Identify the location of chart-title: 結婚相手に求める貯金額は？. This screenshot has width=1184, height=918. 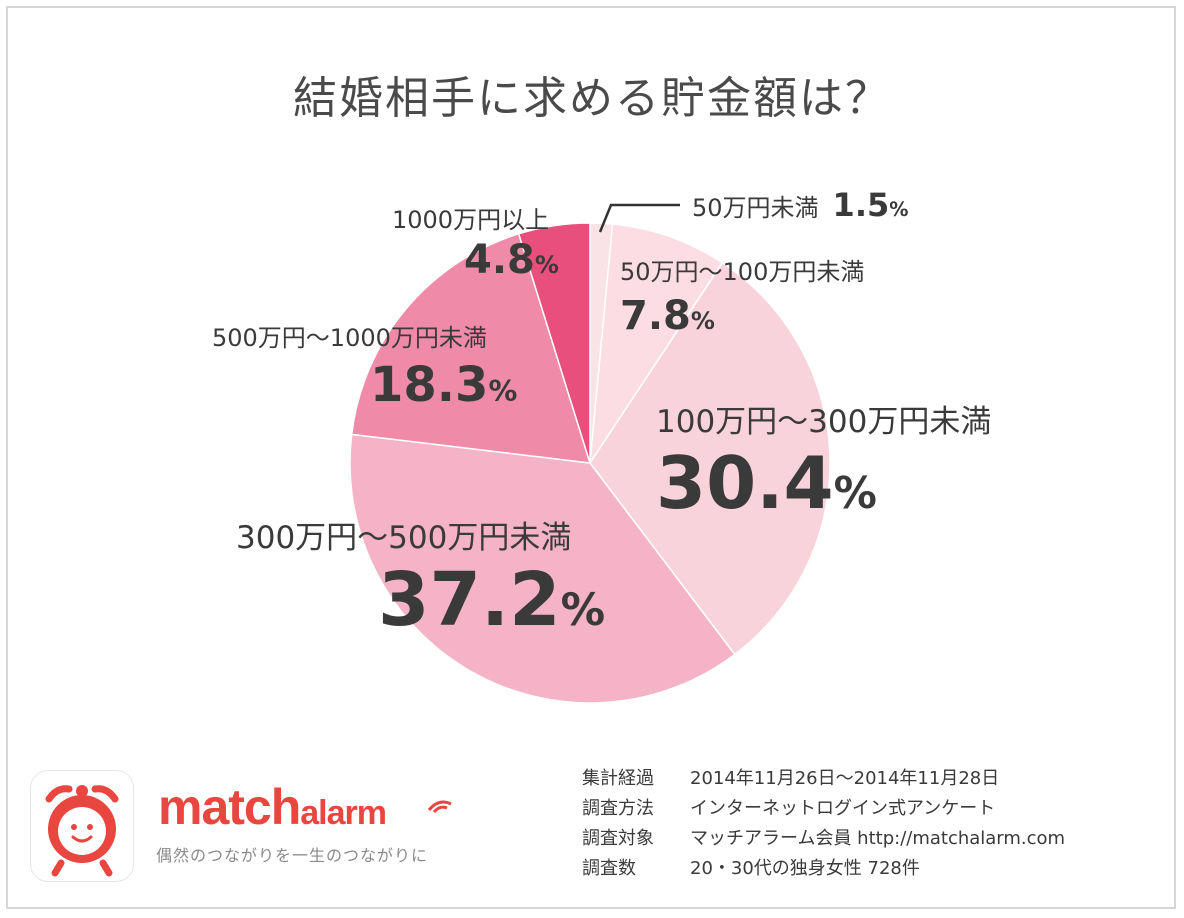
(592, 98).